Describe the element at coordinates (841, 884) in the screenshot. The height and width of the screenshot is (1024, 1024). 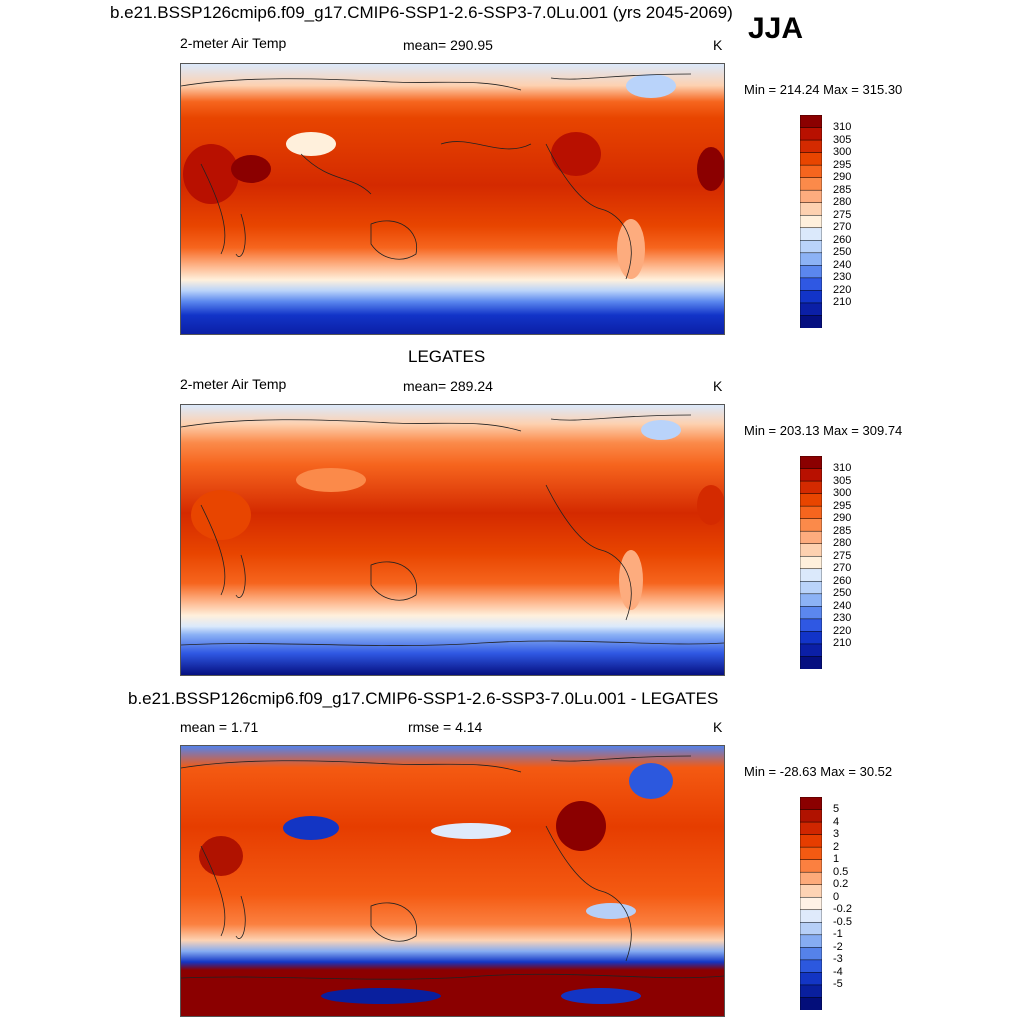
I see `colorbar-tick-label: 0.2` at that location.